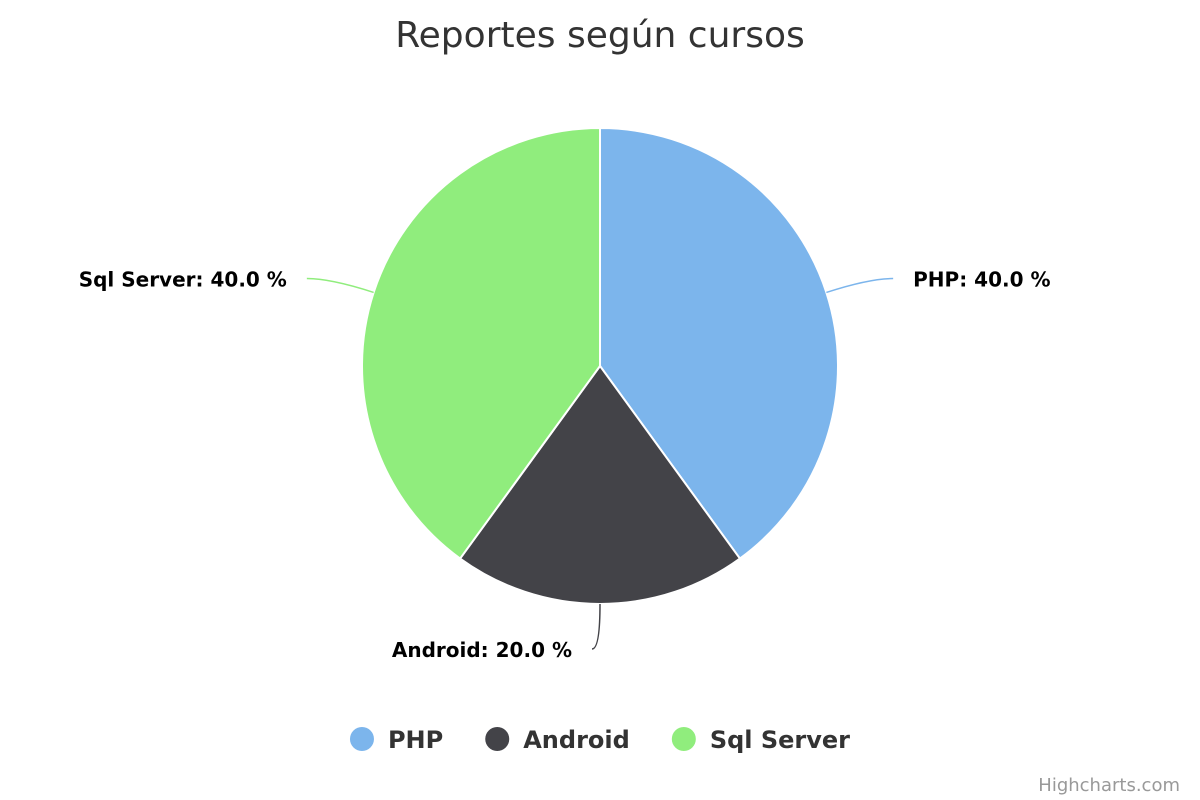  I want to click on chart-title: Reportes según cursos, so click(599, 35).